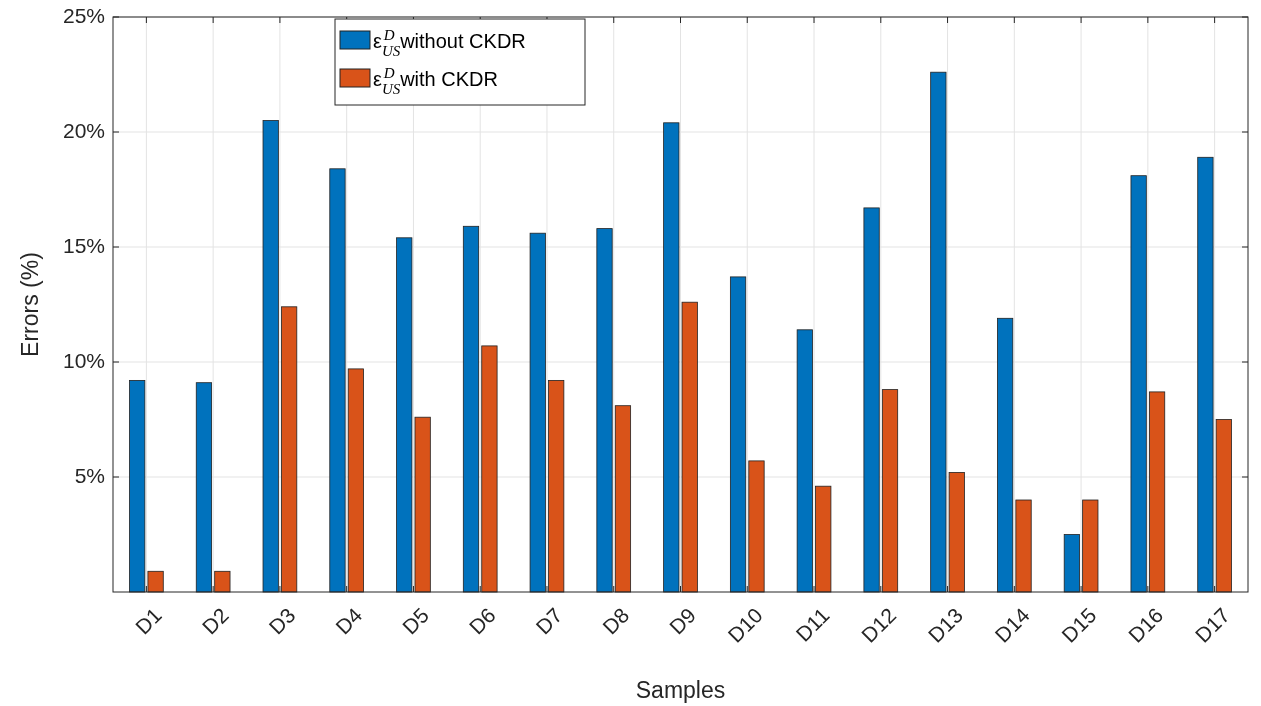 The height and width of the screenshot is (706, 1261). What do you see at coordinates (680, 690) in the screenshot?
I see `x-axis-title: Samples` at bounding box center [680, 690].